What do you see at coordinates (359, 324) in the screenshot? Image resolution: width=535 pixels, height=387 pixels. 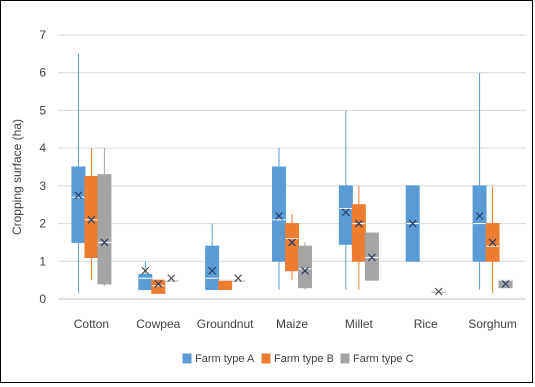 I see `x-tick-label: Millet` at bounding box center [359, 324].